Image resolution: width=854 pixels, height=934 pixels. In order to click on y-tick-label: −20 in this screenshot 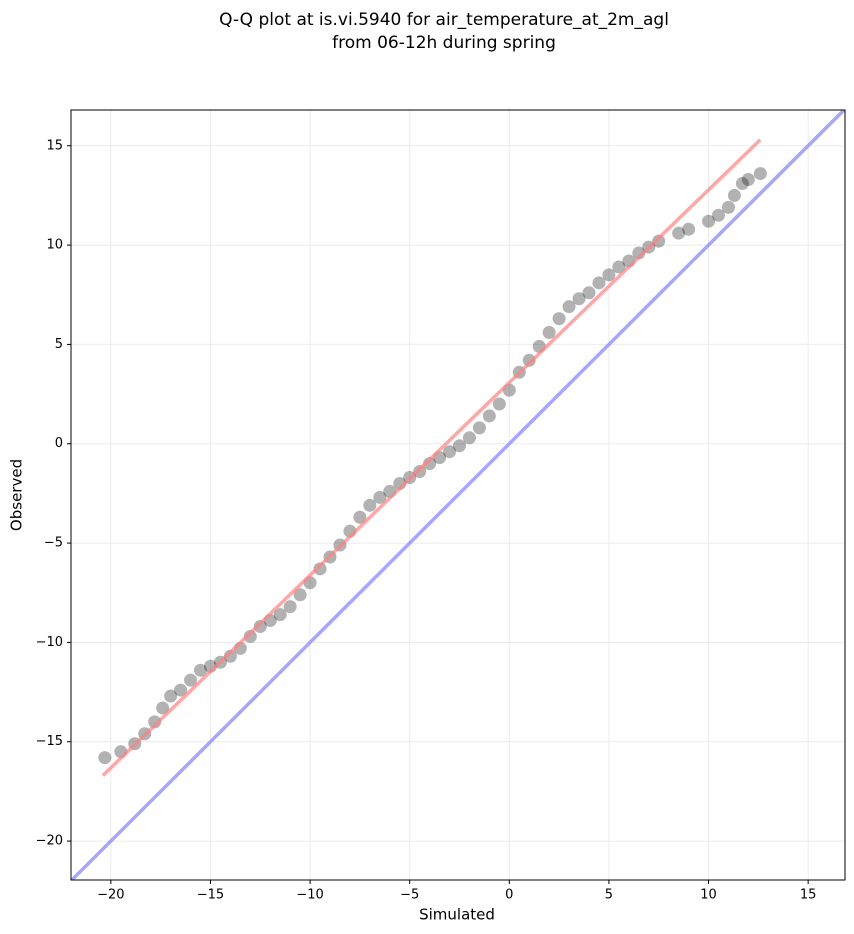, I will do `click(49, 841)`.